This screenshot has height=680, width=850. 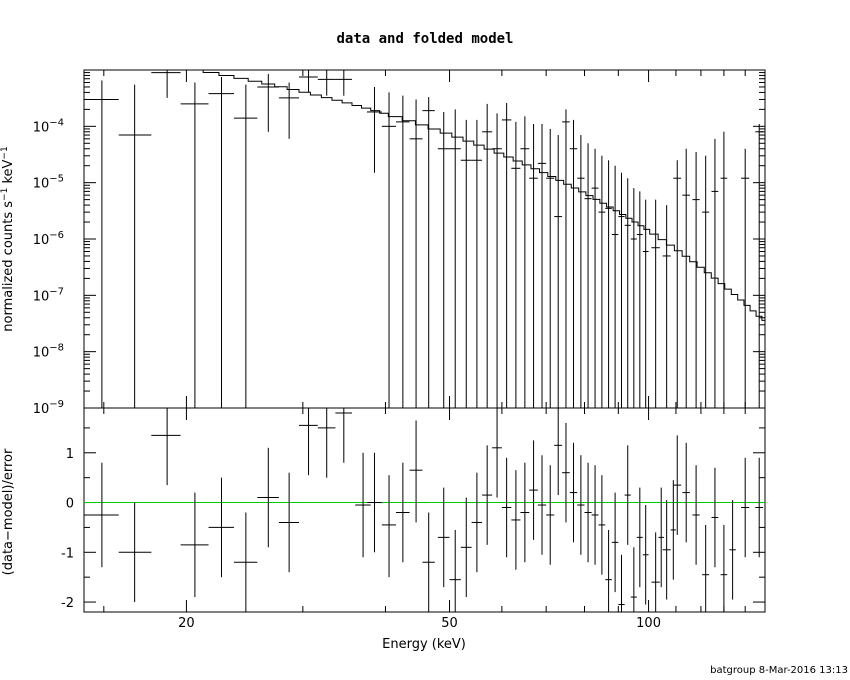 What do you see at coordinates (186, 623) in the screenshot?
I see `x-tick-label: 20` at bounding box center [186, 623].